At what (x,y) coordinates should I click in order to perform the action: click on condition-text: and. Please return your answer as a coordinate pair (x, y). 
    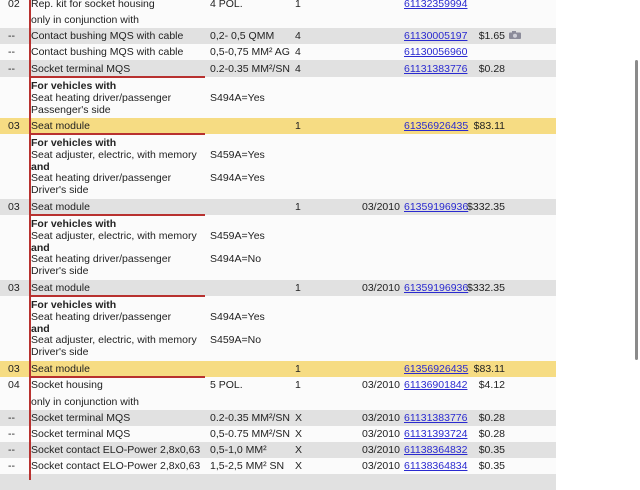
    Looking at the image, I should click on (40, 328).